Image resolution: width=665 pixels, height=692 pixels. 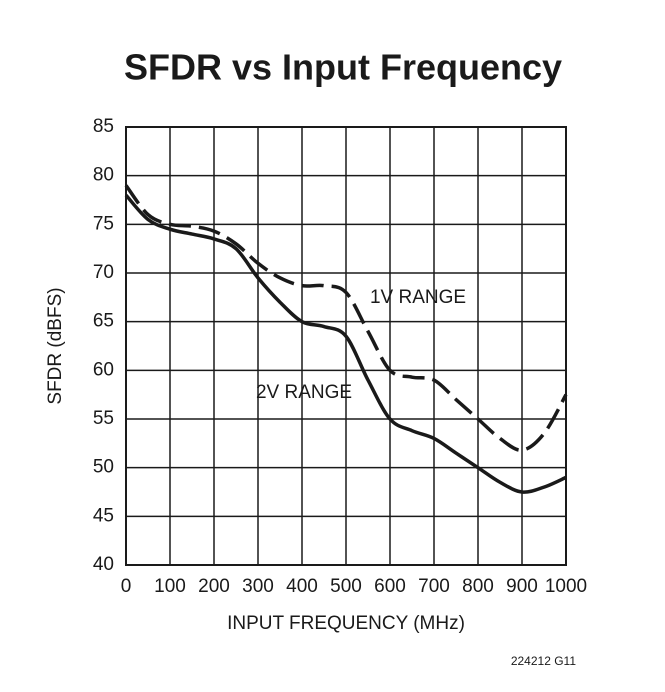 I want to click on x-tick-label: 100, so click(x=170, y=586).